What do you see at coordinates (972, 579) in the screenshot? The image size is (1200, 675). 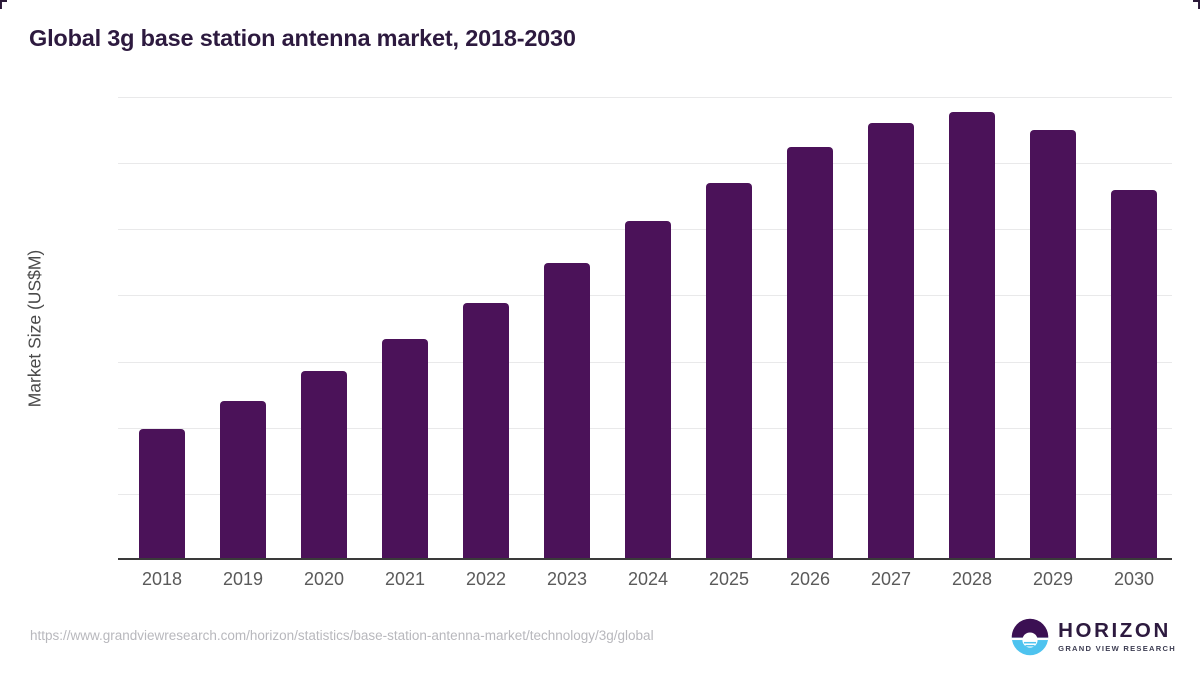 I see `x-axis-tick-label: 2028` at bounding box center [972, 579].